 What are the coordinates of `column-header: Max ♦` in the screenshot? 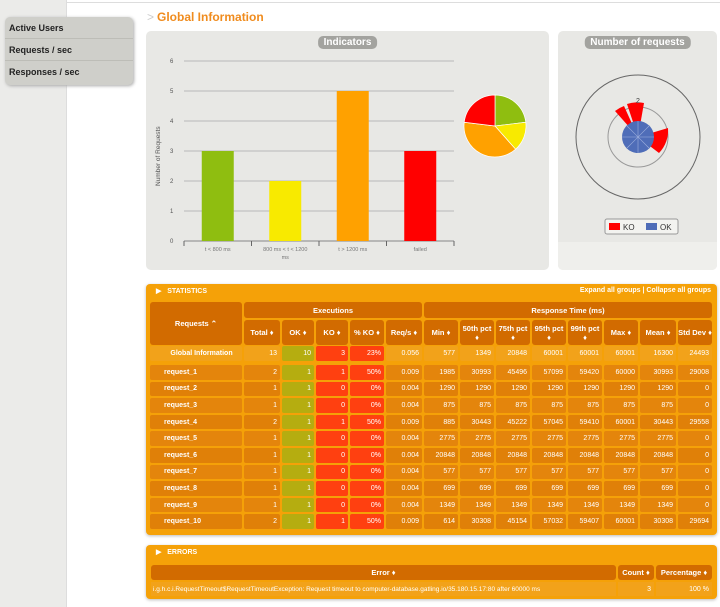 It's located at (621, 332).